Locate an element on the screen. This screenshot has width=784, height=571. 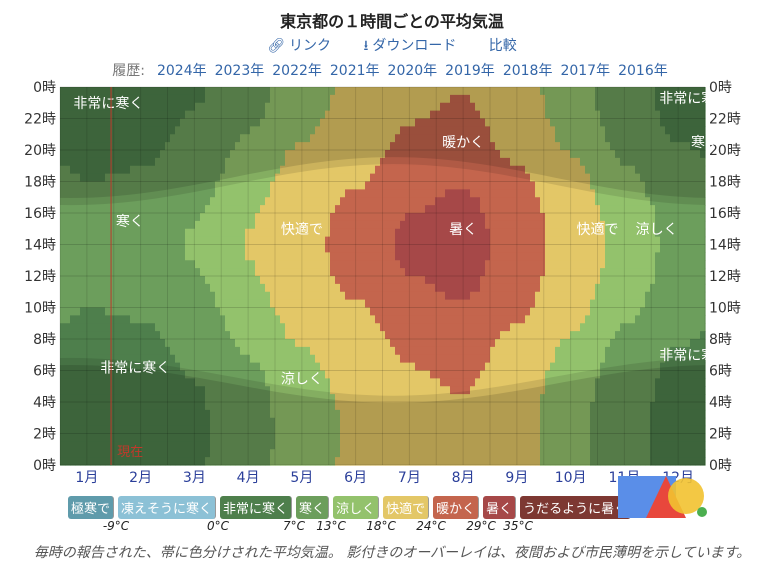
link-button: 🔗︎ リンク is located at coordinates (299, 46).